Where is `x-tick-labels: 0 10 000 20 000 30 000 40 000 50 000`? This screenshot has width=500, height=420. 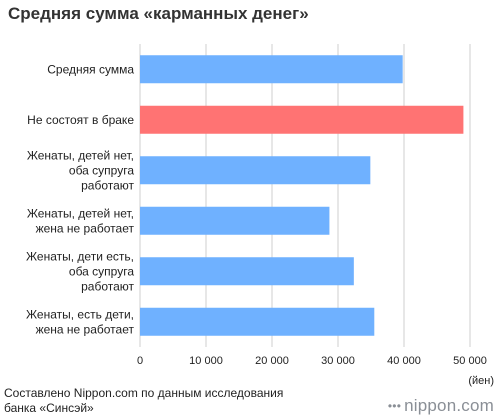
x-tick-labels: 0 10 000 20 000 30 000 40 000 50 000 is located at coordinates (312, 361).